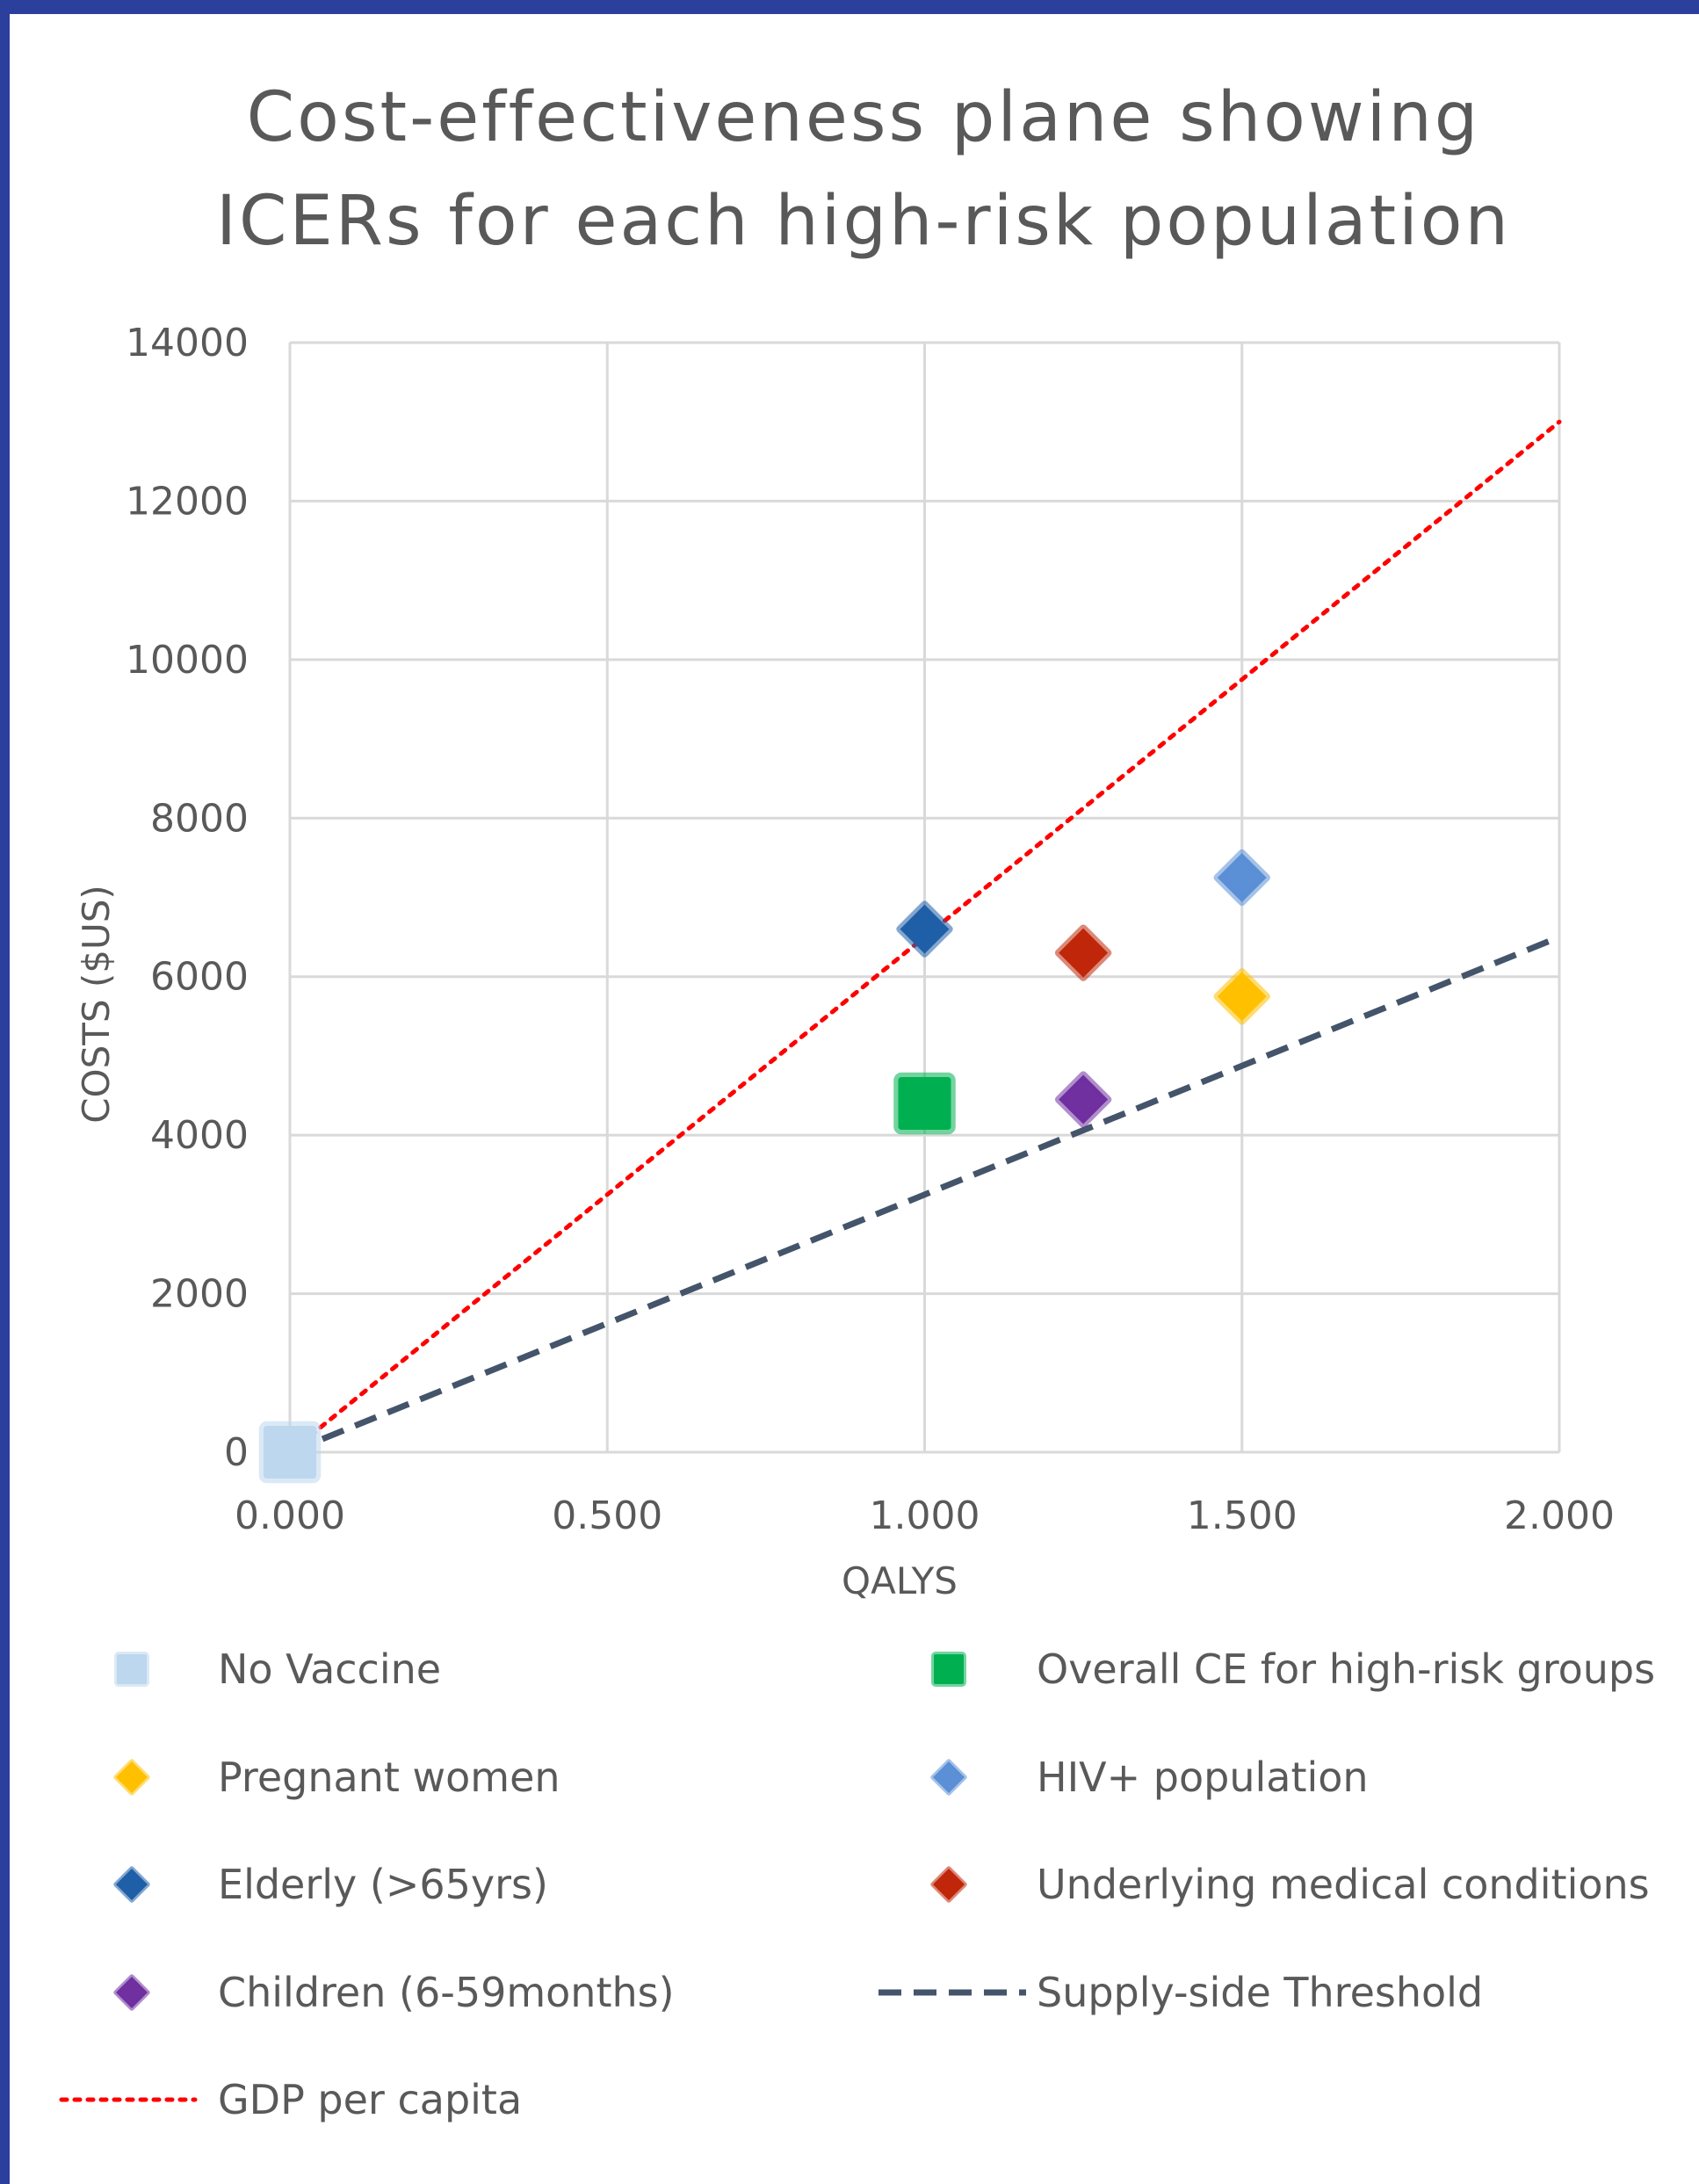 Image resolution: width=1699 pixels, height=2184 pixels. What do you see at coordinates (1346, 1669) in the screenshot?
I see `legend-label: Overall CE for high-risk groups` at bounding box center [1346, 1669].